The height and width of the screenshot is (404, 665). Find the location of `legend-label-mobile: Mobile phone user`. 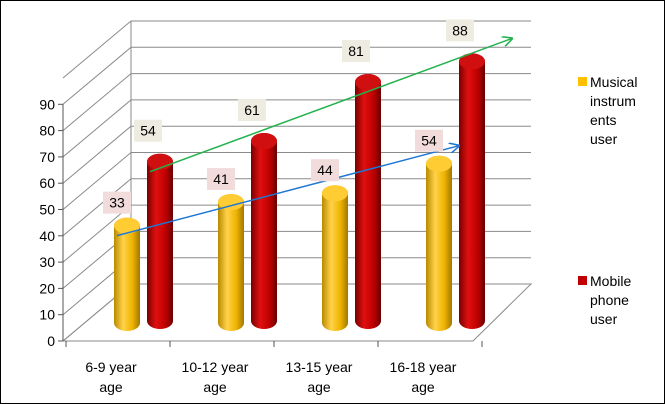

legend-label-mobile: Mobile phone user is located at coordinates (611, 300).